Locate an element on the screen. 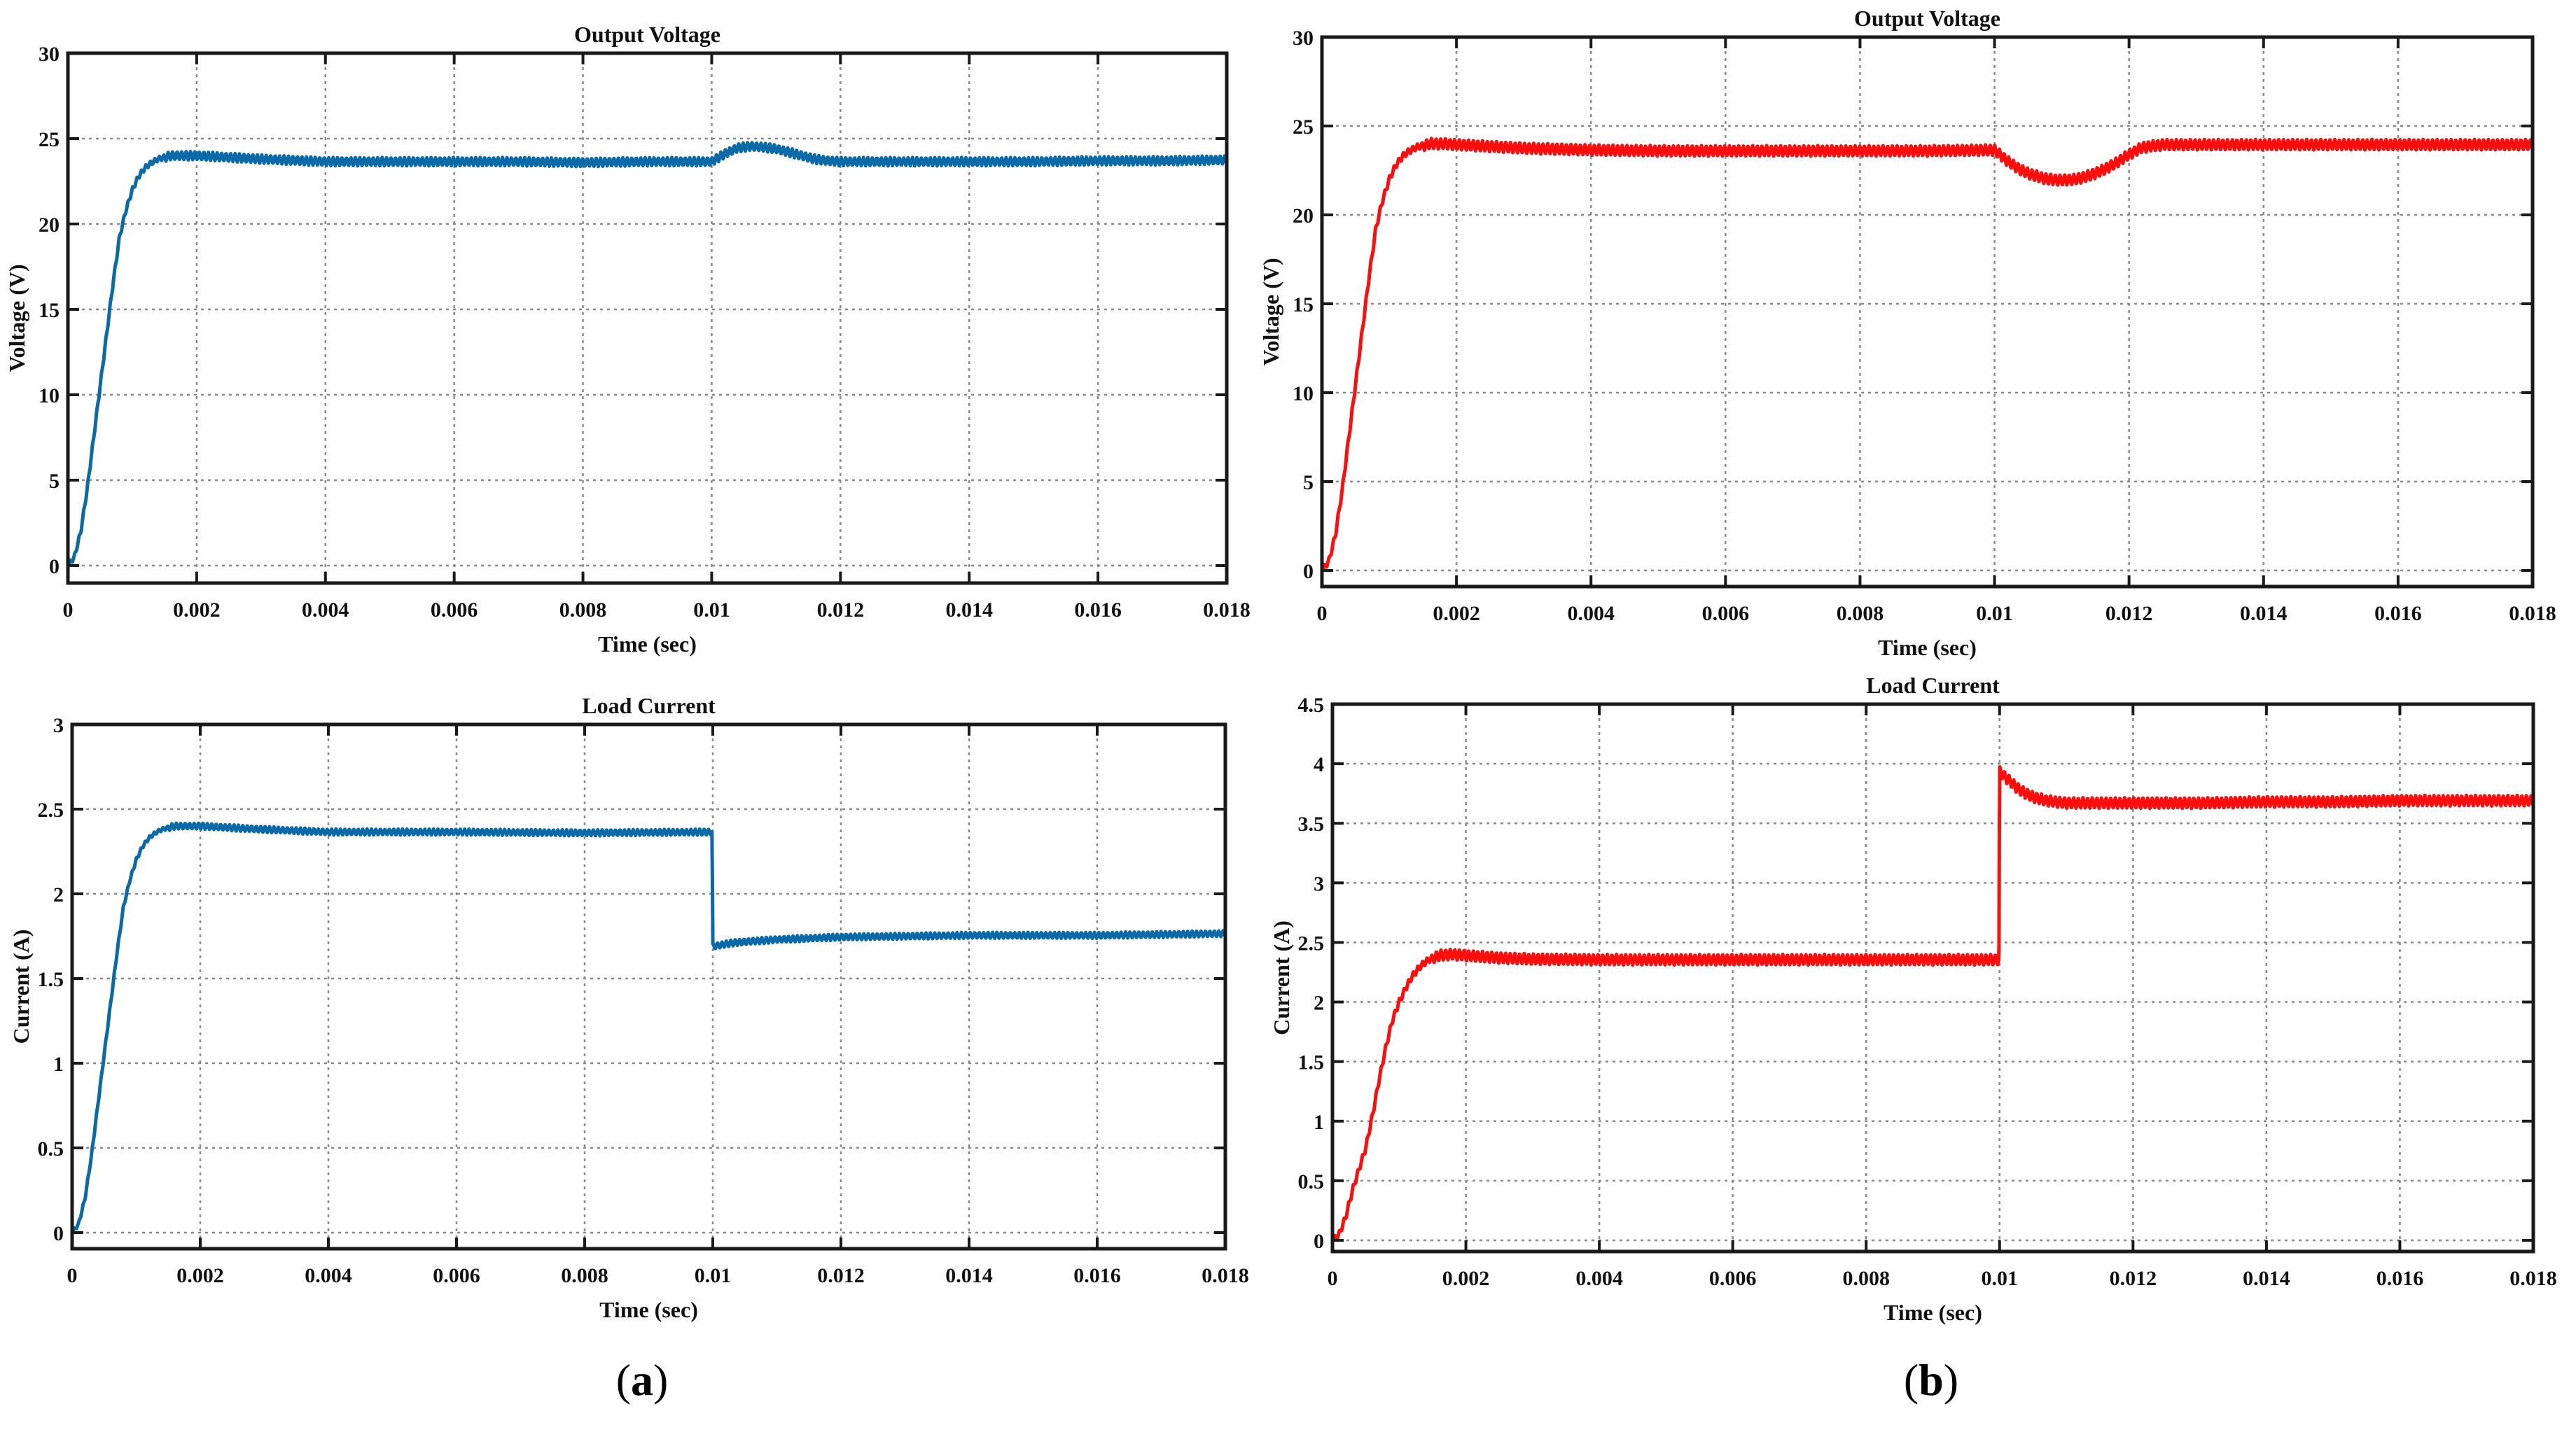  panel-letter-a: a is located at coordinates (642, 1380).